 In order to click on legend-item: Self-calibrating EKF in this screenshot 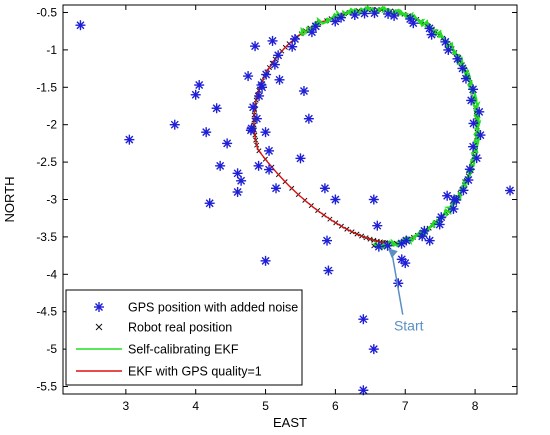, I will do `click(157, 350)`.